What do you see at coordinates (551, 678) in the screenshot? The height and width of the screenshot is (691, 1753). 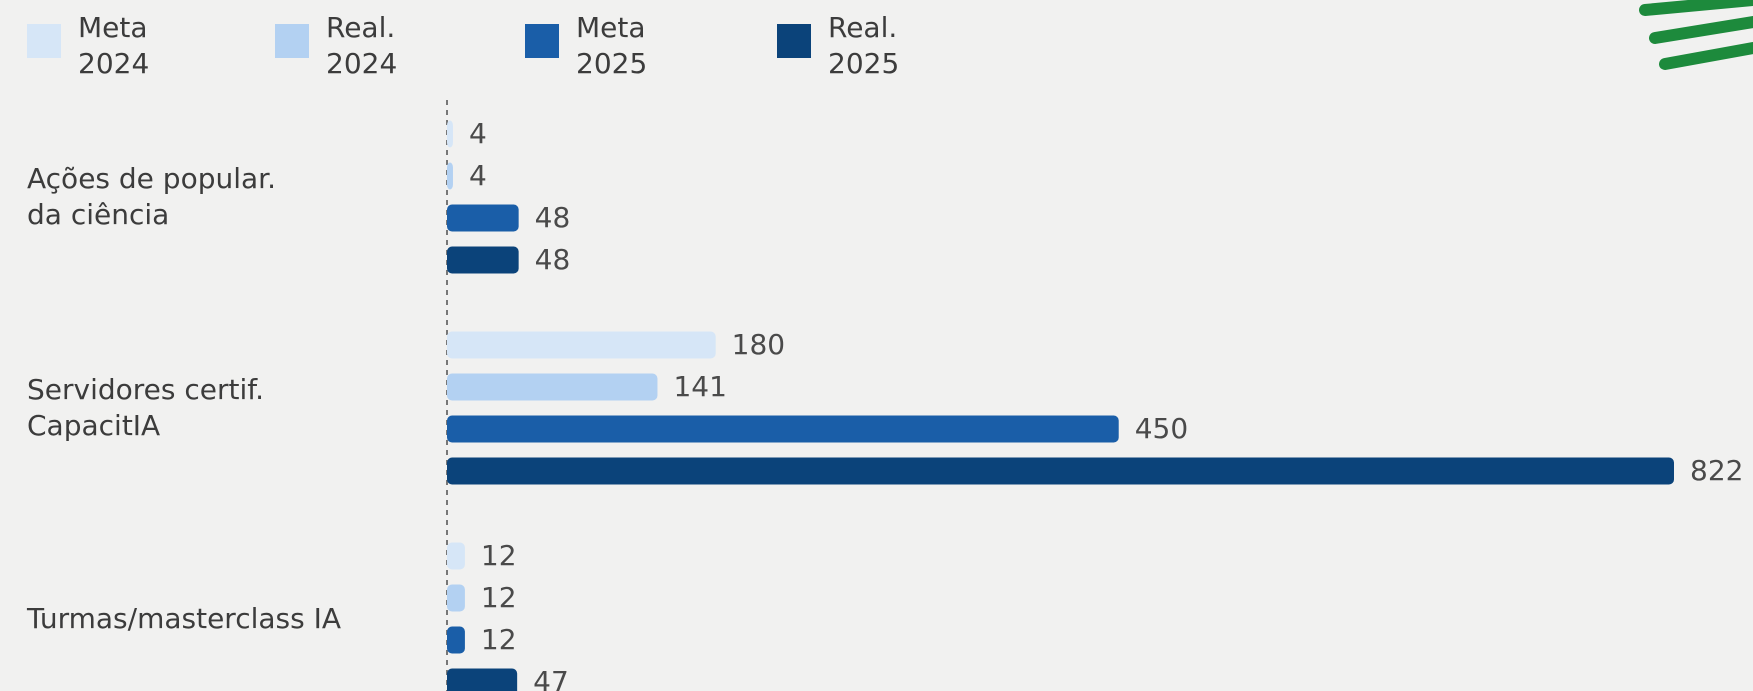 I see `value-label: 47` at bounding box center [551, 678].